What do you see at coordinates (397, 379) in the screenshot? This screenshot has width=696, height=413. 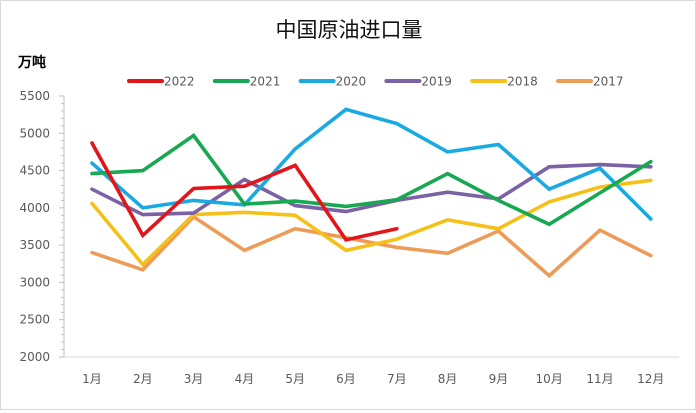 I see `x-tick-label: 7月` at bounding box center [397, 379].